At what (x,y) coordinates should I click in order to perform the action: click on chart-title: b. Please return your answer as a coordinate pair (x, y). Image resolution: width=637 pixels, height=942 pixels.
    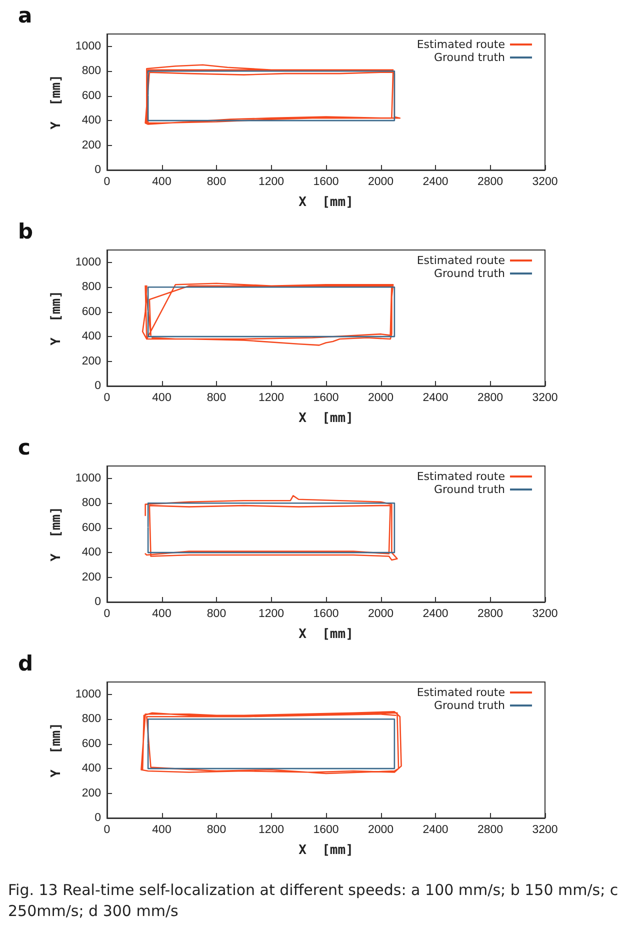
    Looking at the image, I should click on (26, 232).